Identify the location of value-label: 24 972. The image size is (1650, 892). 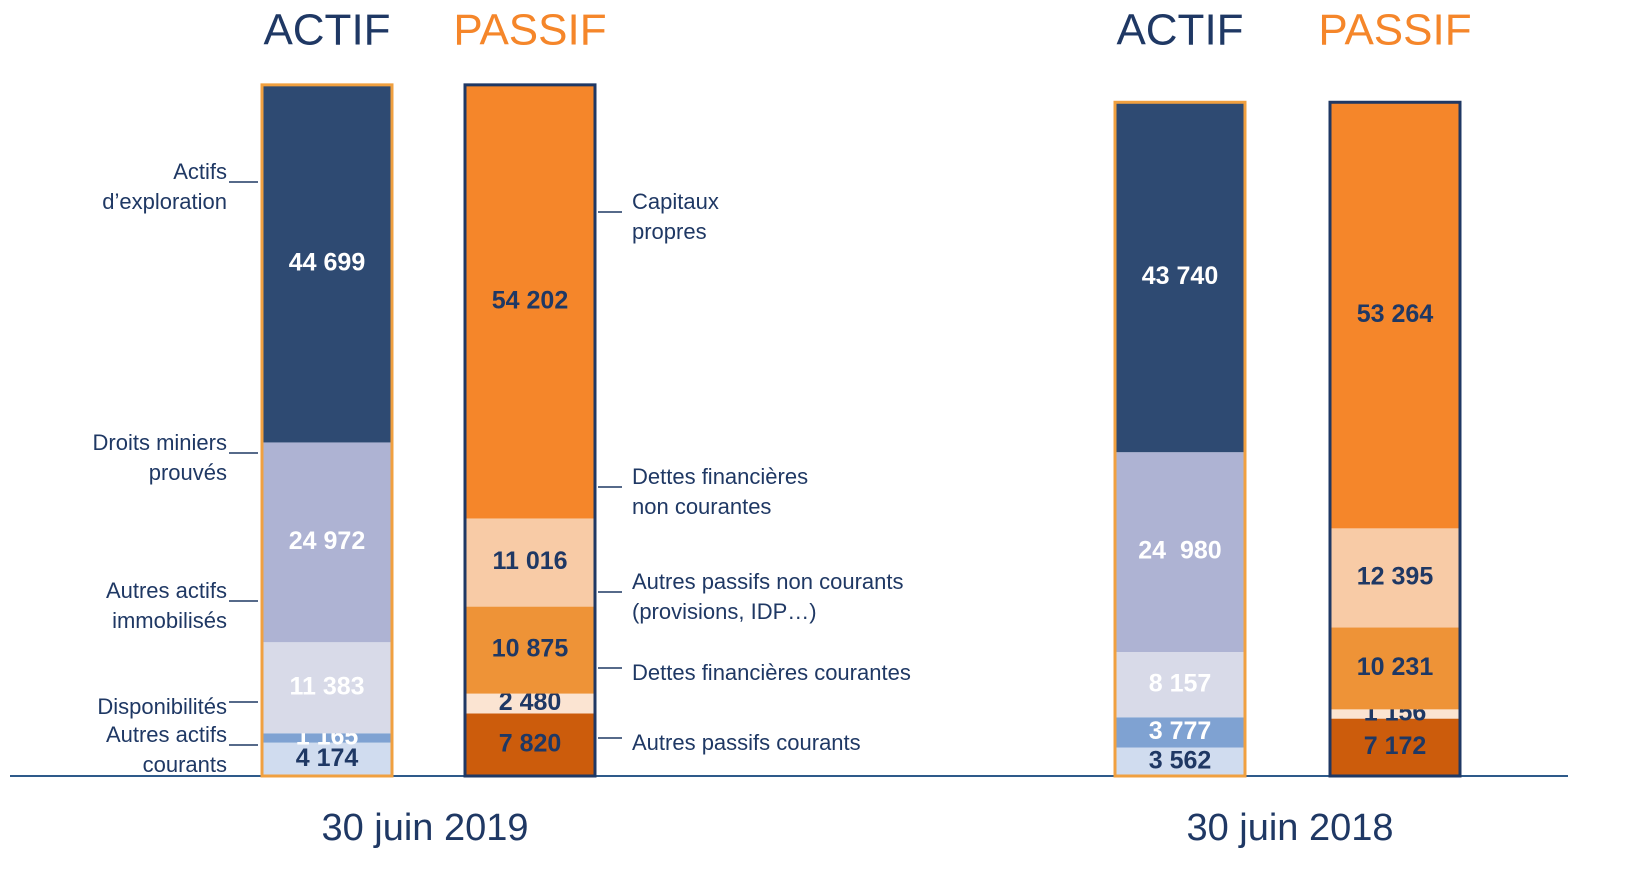
(327, 541).